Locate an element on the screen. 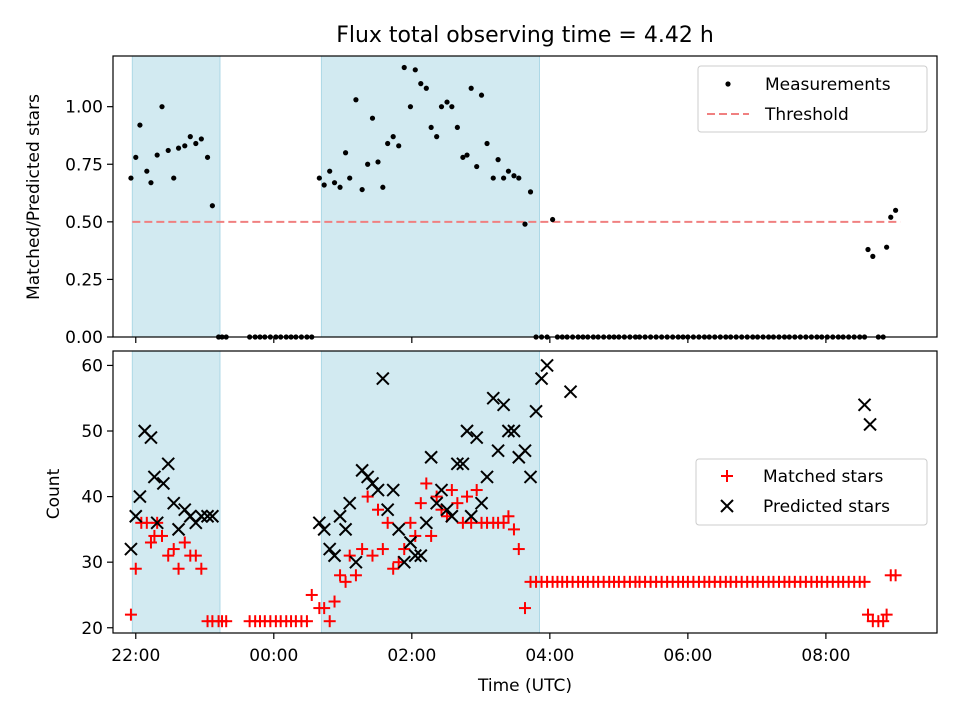 The height and width of the screenshot is (720, 960). x-tick-label: 00:00 is located at coordinates (273, 656).